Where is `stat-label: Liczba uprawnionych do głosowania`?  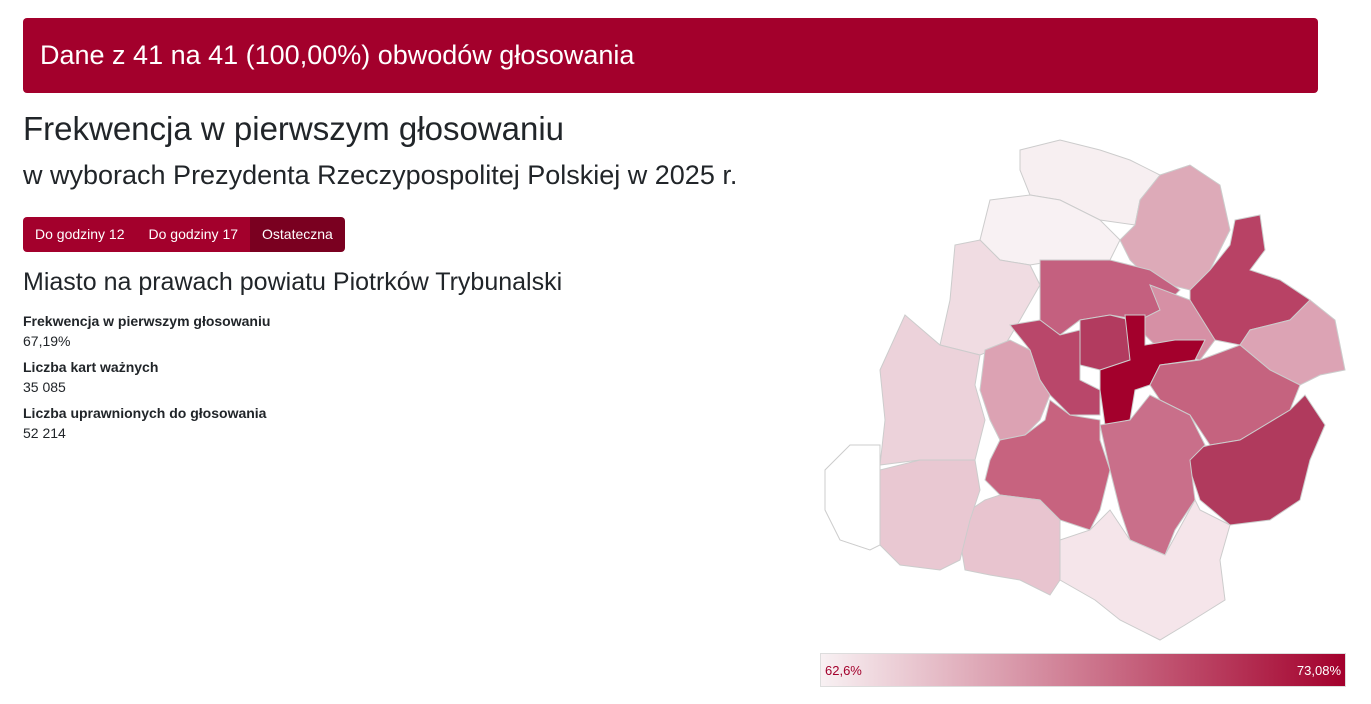 stat-label: Liczba uprawnionych do głosowania is located at coordinates (145, 413).